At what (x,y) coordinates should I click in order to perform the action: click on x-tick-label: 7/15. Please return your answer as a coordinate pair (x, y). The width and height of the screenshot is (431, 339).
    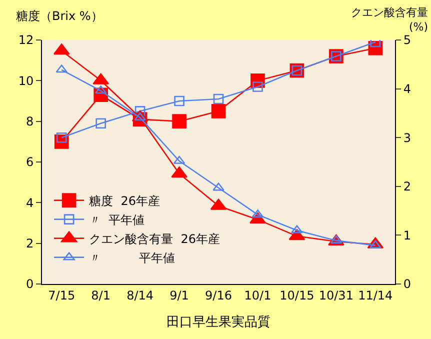
    Looking at the image, I should click on (62, 295).